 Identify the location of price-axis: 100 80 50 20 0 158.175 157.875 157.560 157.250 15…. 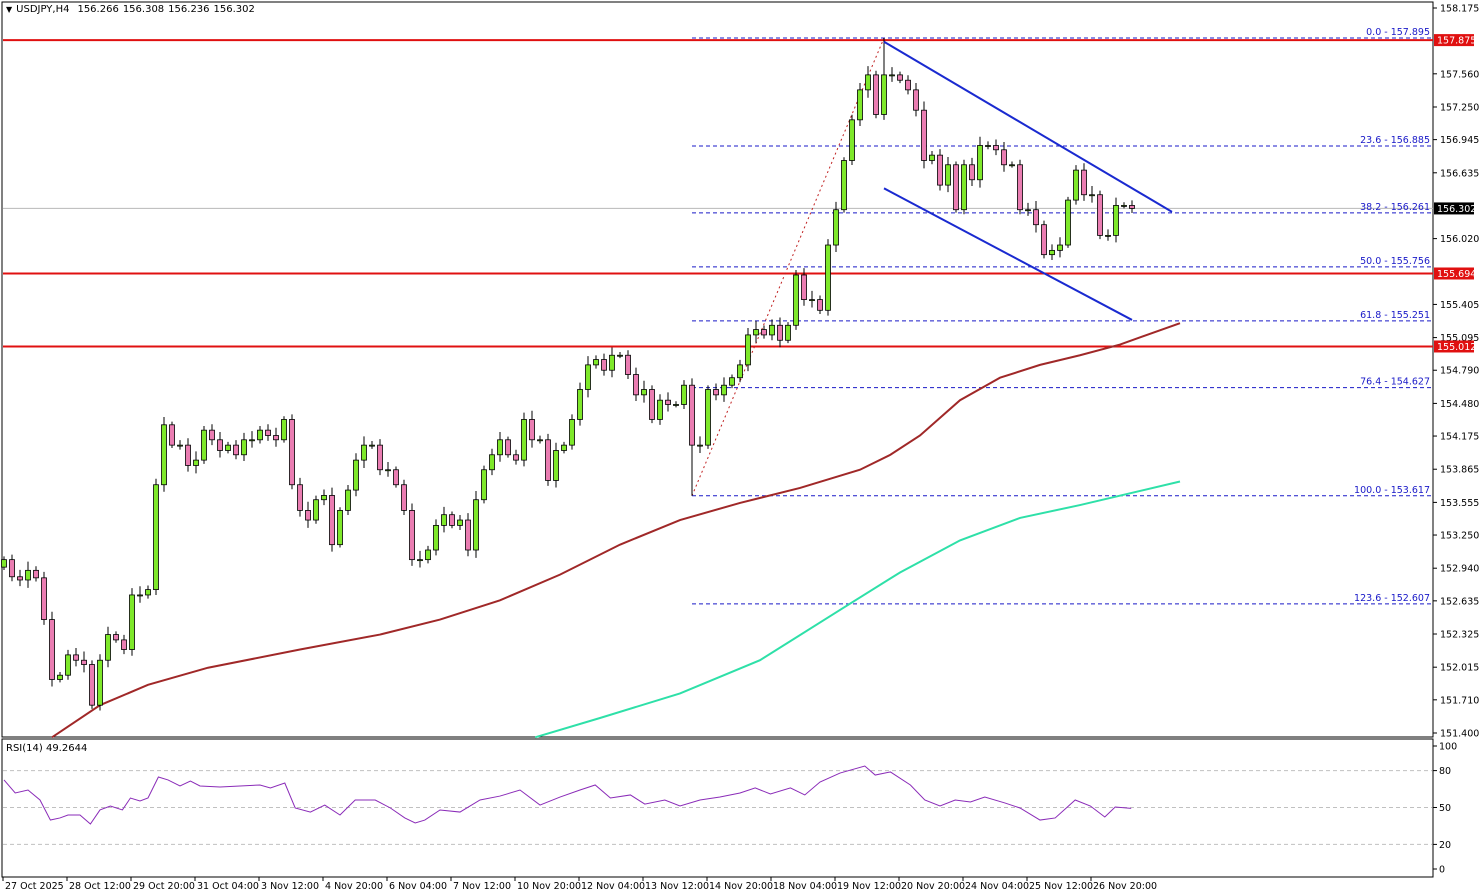
(1456, 440).